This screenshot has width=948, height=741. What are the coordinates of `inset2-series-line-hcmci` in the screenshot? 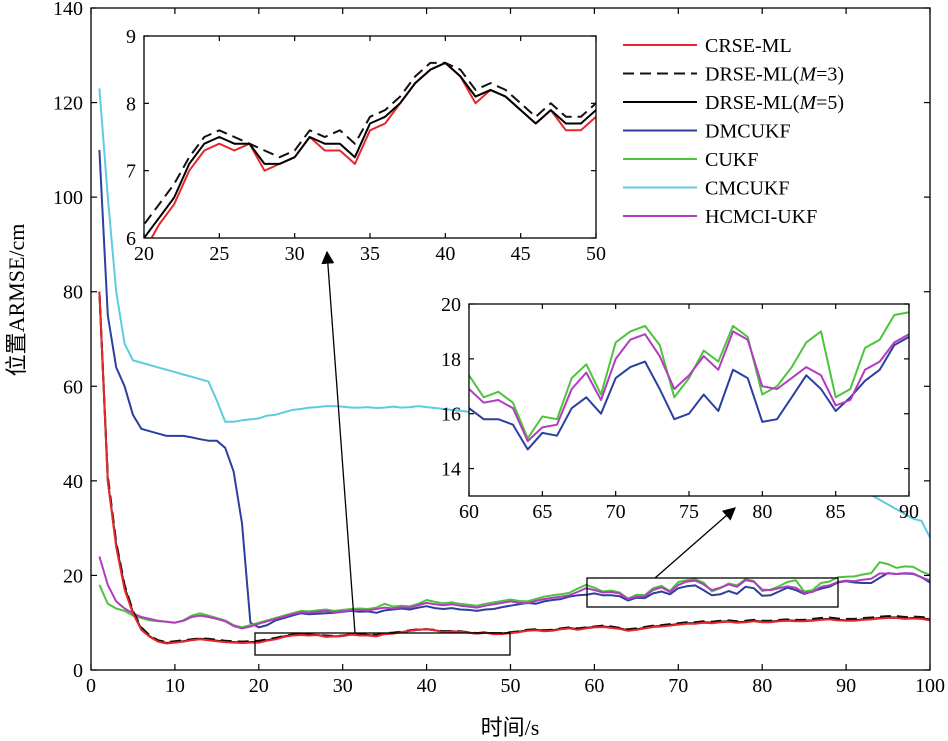 It's located at (689, 386).